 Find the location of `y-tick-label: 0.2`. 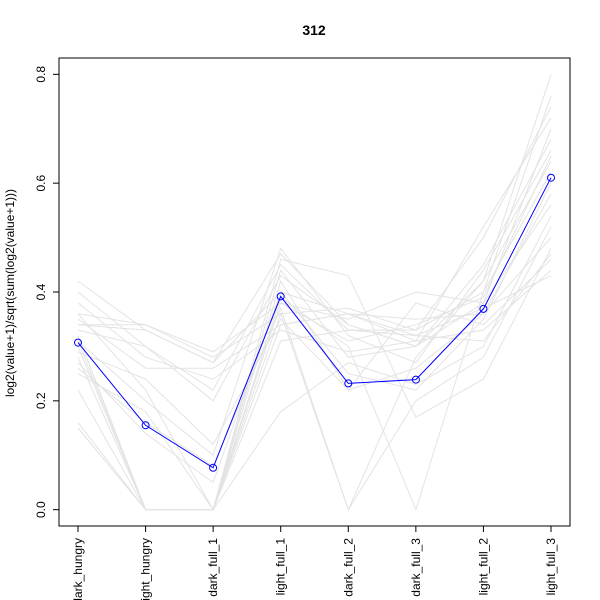

y-tick-label: 0.2 is located at coordinates (41, 400).